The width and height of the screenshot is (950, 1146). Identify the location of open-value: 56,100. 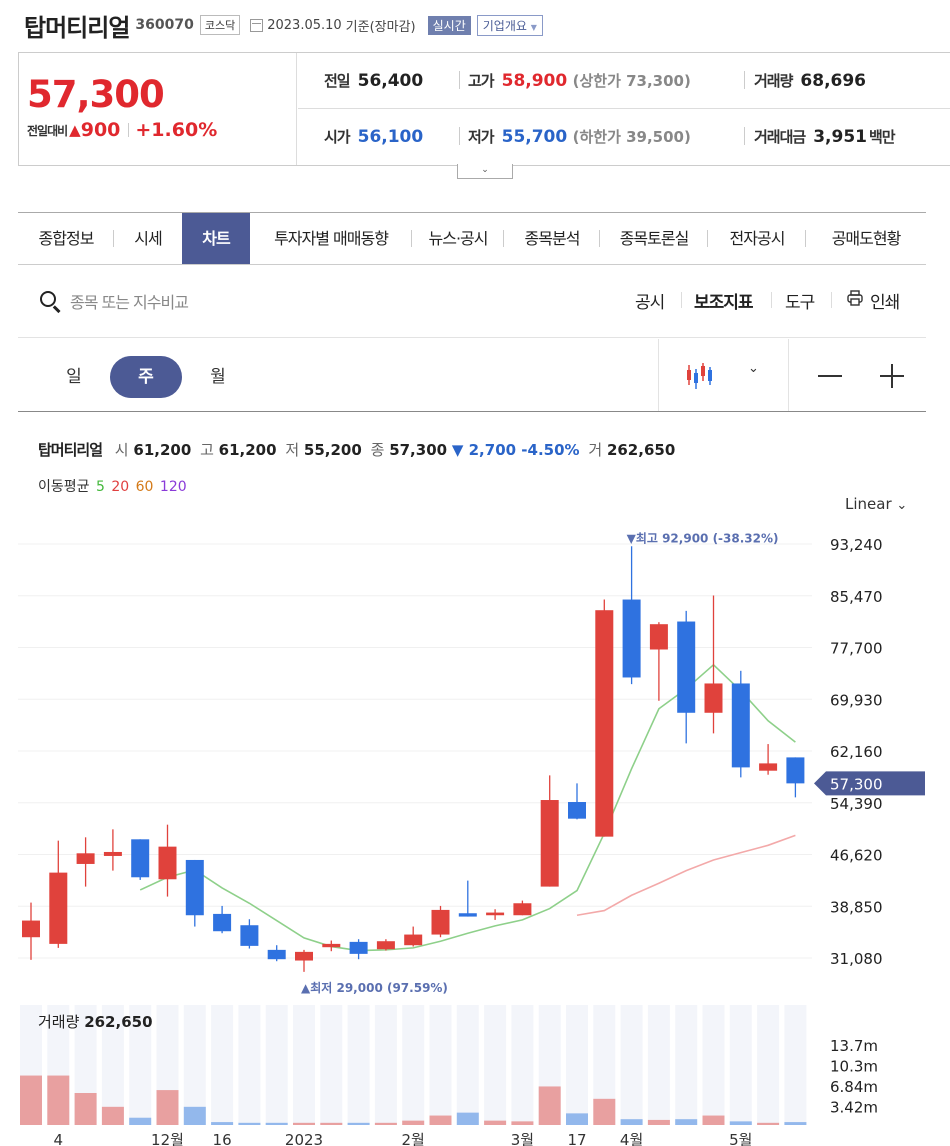
(390, 137).